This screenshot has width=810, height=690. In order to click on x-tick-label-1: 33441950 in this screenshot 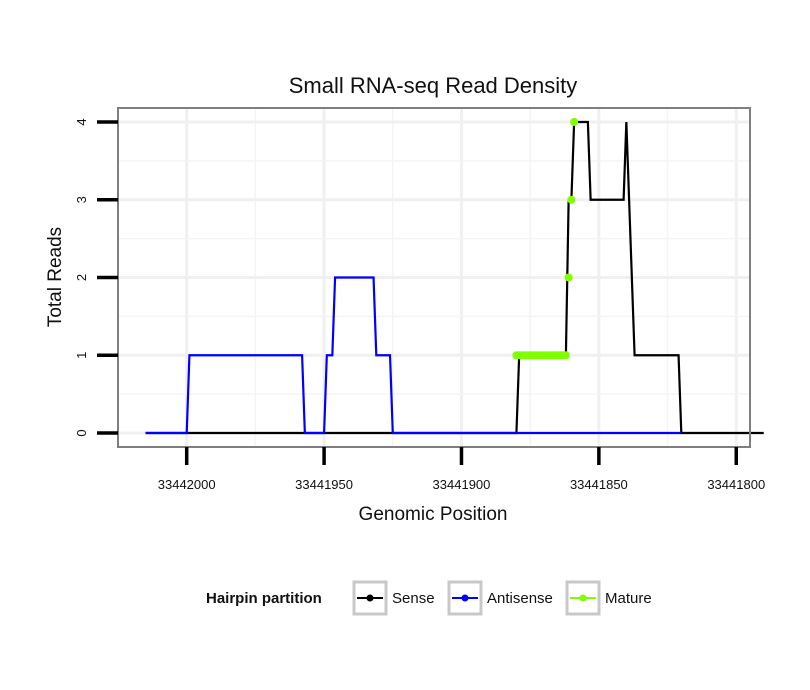, I will do `click(324, 484)`.